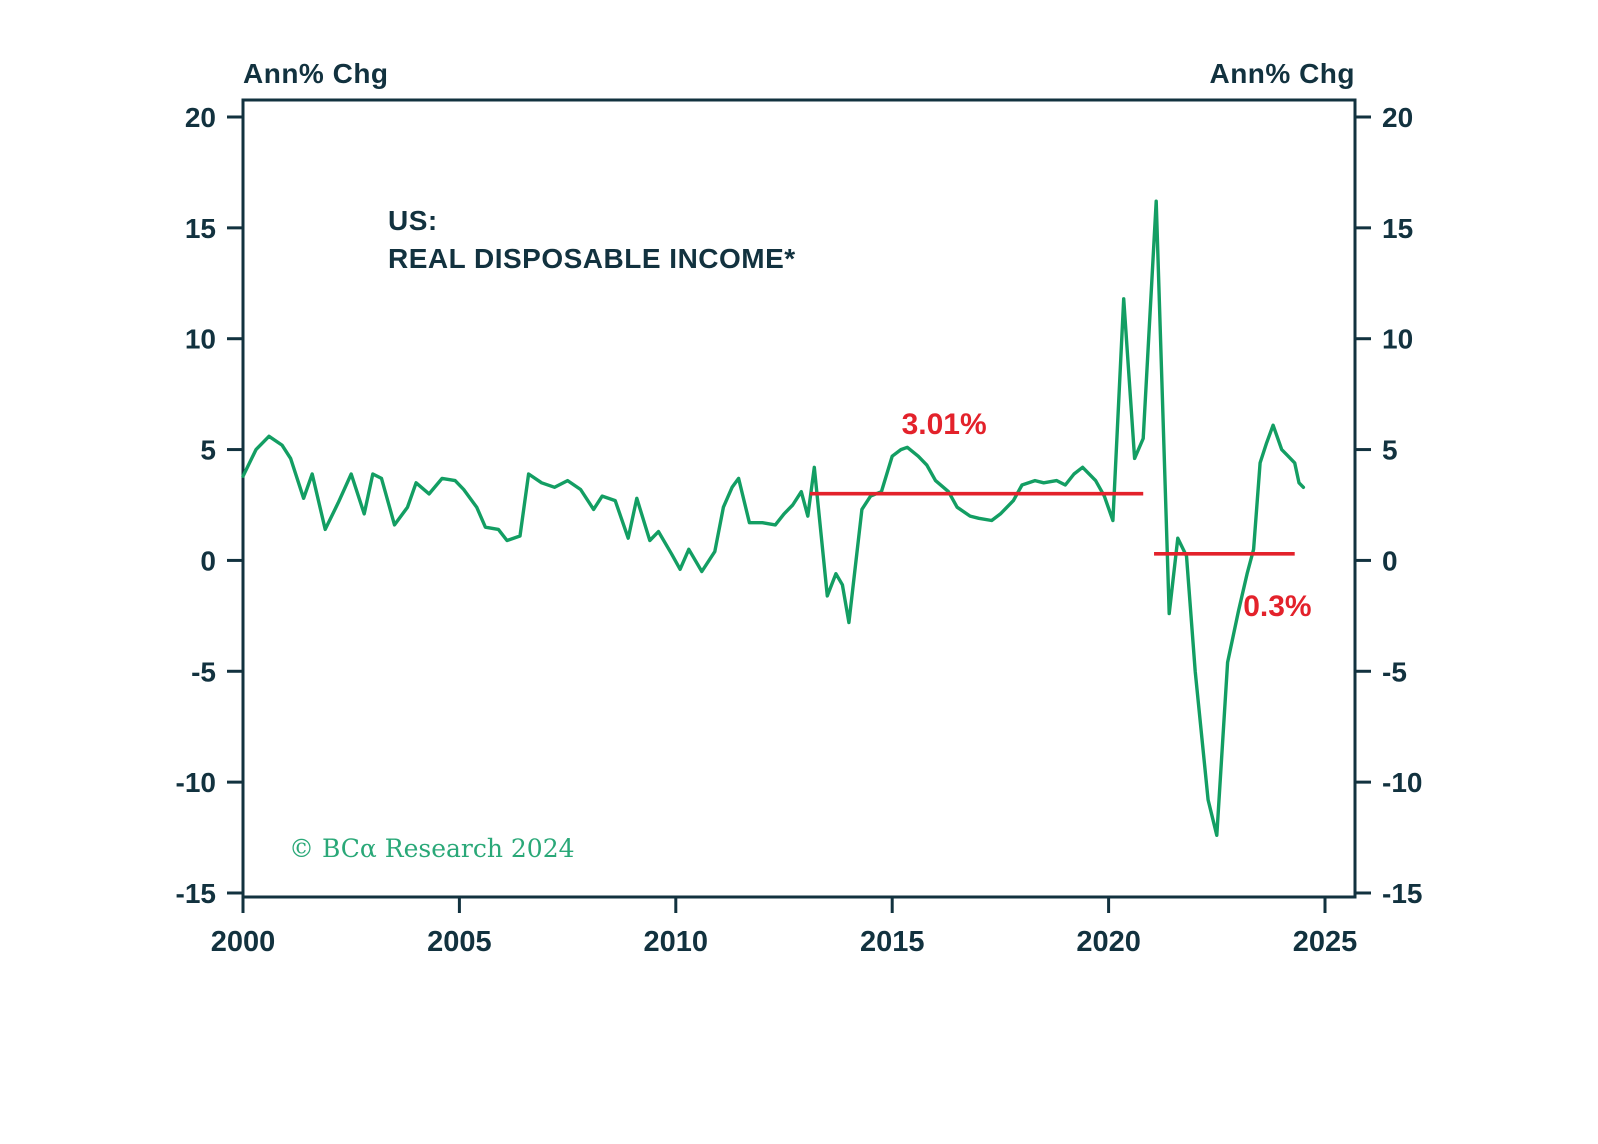  I want to click on y-tick-label-right: 0, so click(1390, 560).